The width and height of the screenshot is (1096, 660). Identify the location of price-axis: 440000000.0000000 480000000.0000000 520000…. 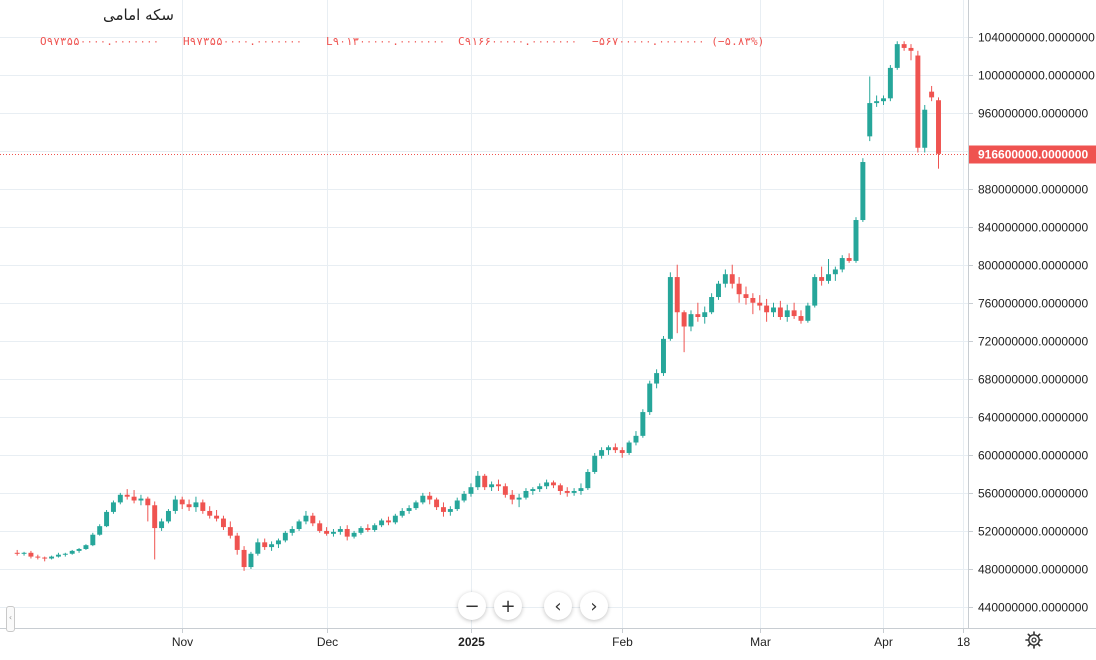
(1031, 323).